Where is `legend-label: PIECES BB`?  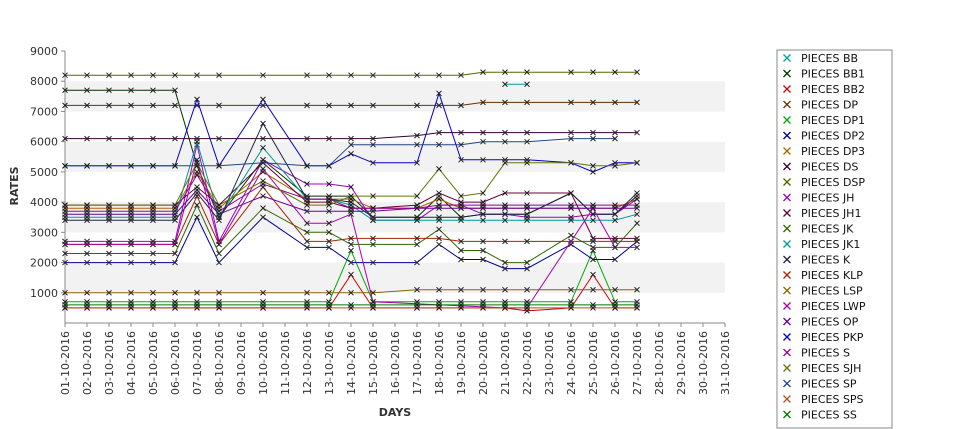
legend-label: PIECES BB is located at coordinates (829, 58).